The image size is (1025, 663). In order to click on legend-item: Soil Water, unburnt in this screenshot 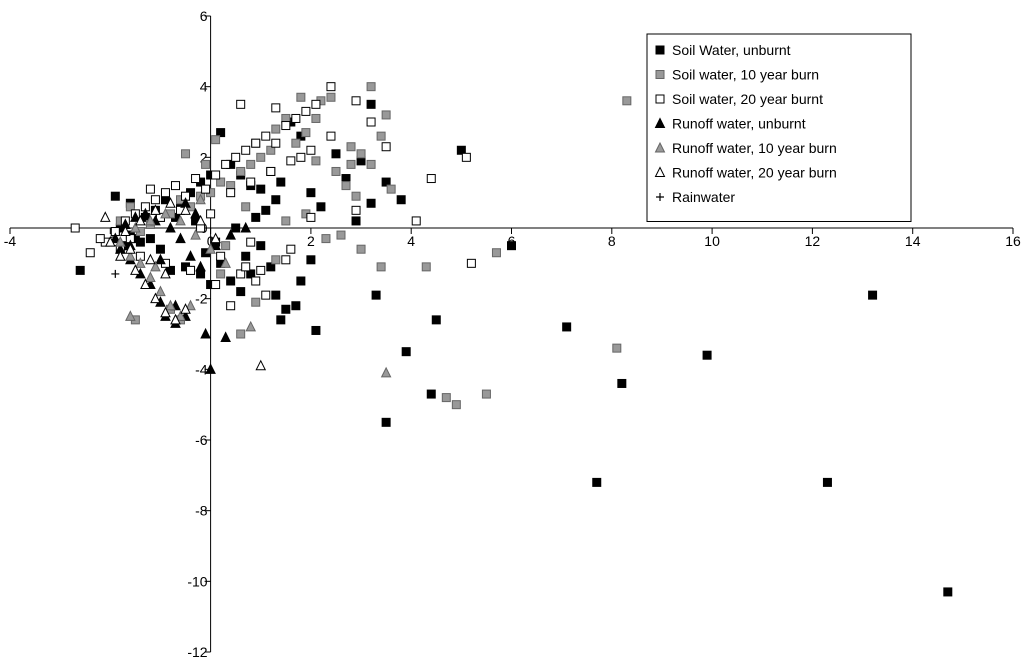, I will do `click(723, 50)`.